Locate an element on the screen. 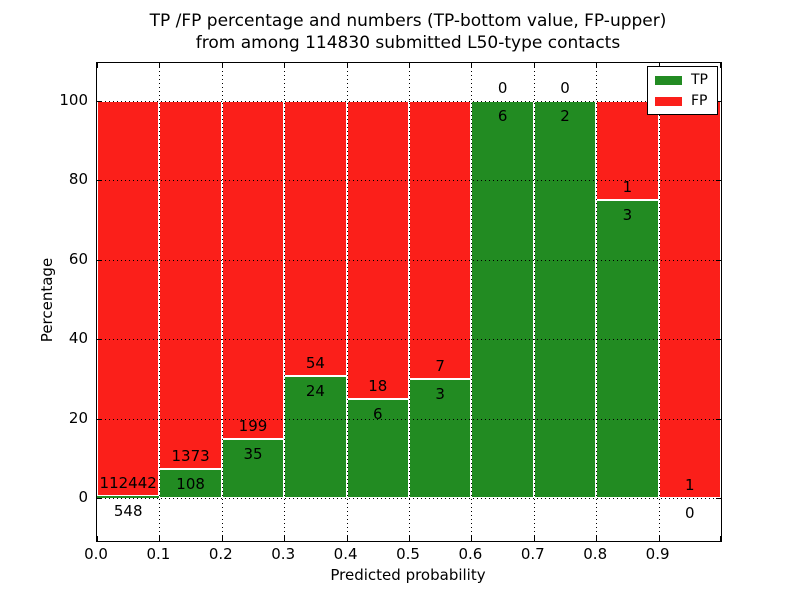 This screenshot has height=600, width=800. x-tick-label: 0.7 is located at coordinates (532, 554).